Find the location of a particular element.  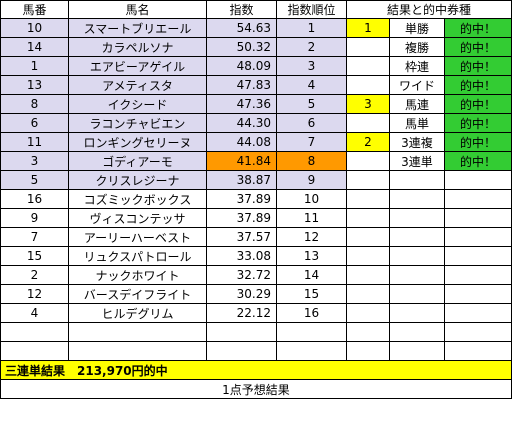

horse-score: 22.12 is located at coordinates (242, 313).